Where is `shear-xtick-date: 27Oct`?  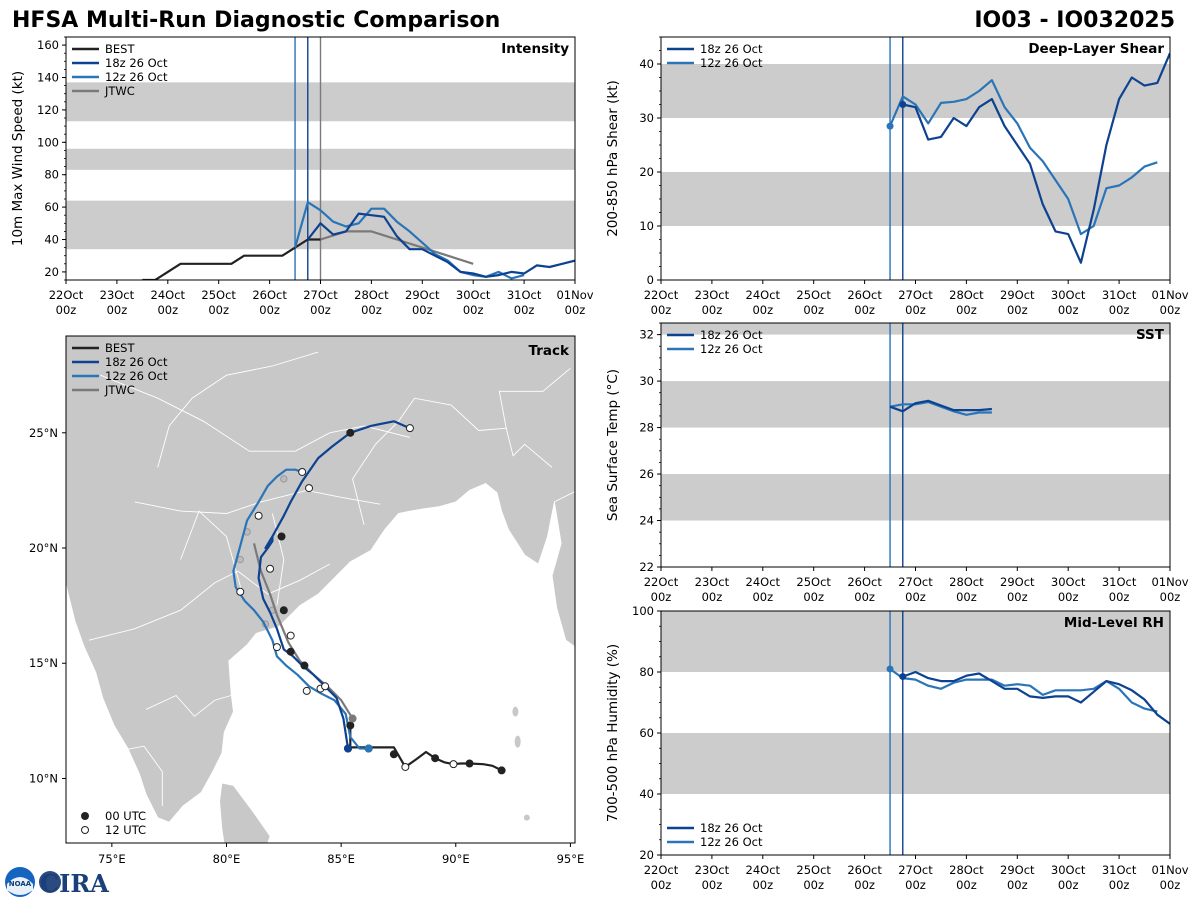 shear-xtick-date: 27Oct is located at coordinates (915, 295).